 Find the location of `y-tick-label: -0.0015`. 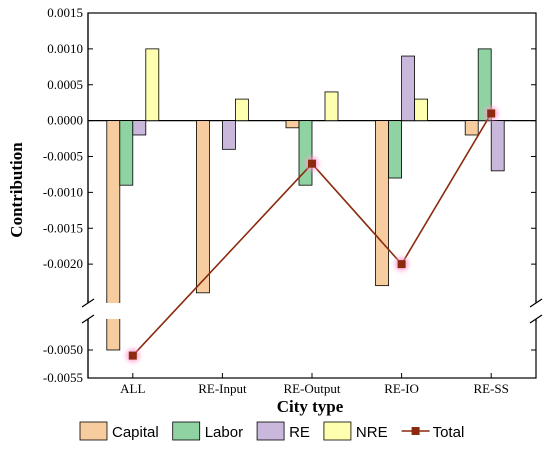

y-tick-label: -0.0015 is located at coordinates (63, 227).